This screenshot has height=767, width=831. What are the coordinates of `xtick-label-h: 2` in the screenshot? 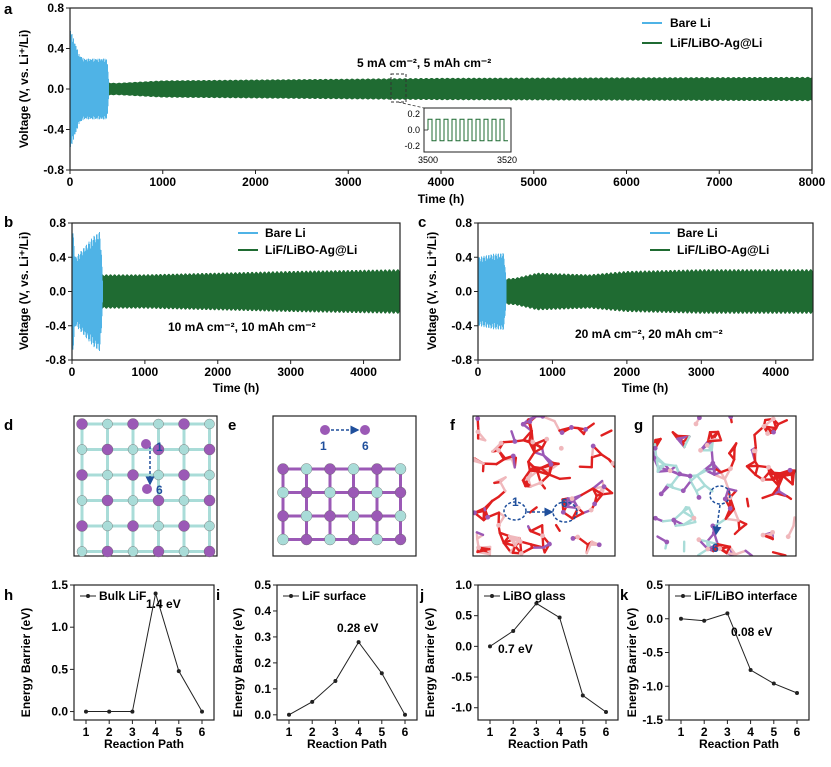 It's located at (109, 732).